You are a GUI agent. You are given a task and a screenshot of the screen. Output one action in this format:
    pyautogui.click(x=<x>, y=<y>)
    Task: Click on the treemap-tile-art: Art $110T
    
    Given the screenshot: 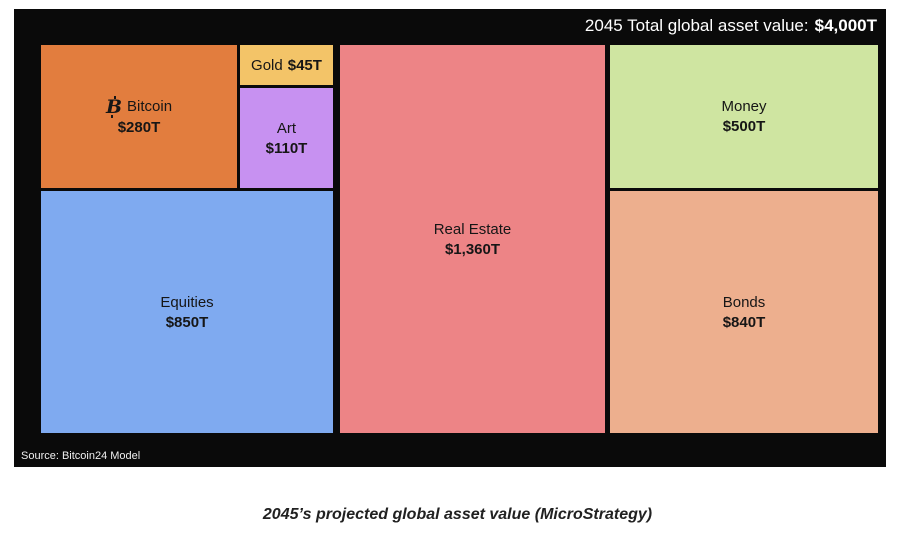 What is the action you would take?
    pyautogui.click(x=286, y=138)
    